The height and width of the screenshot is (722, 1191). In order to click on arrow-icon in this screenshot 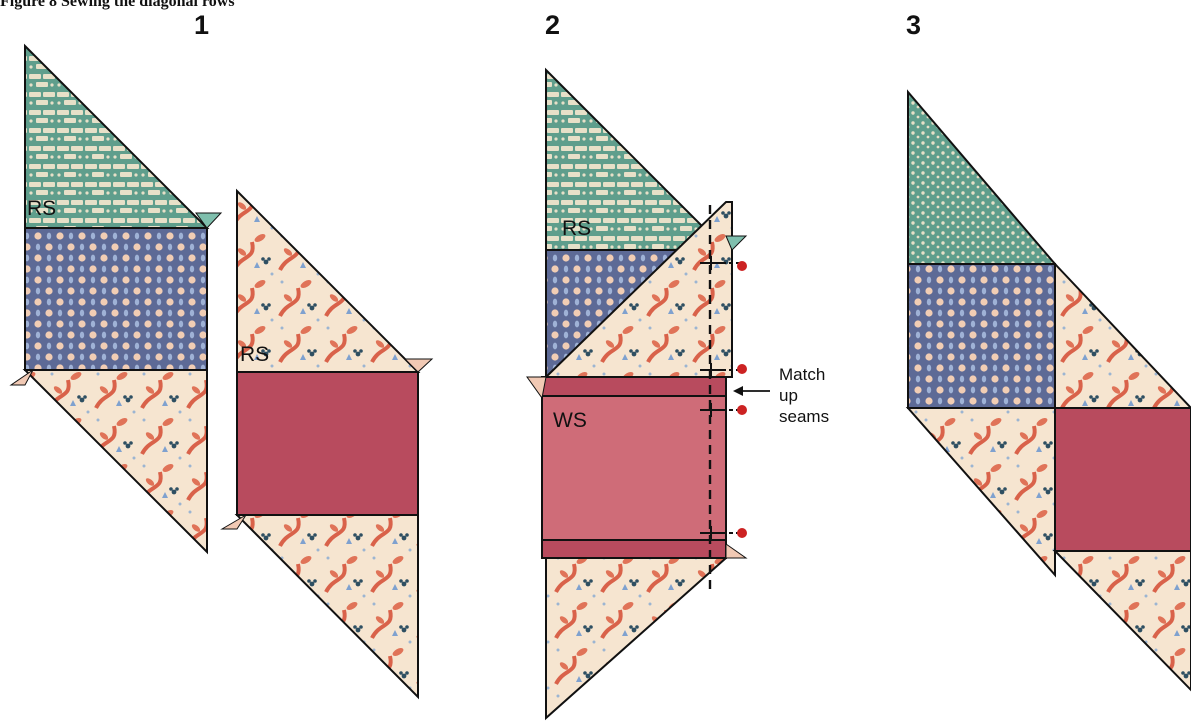, I will do `click(738, 391)`.